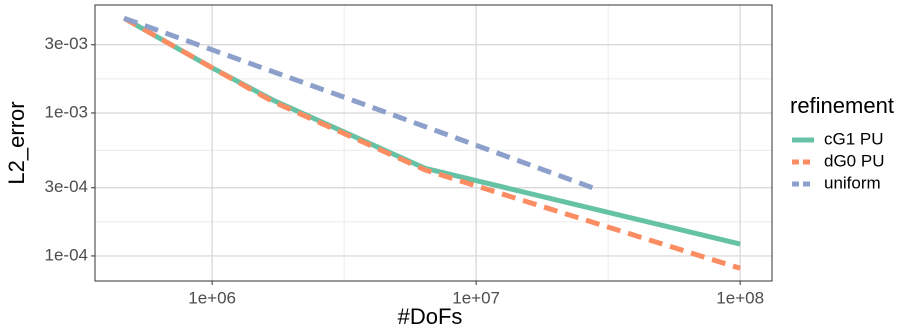 This screenshot has width=922, height=332. I want to click on y-axis-label: L2_error, so click(16, 142).